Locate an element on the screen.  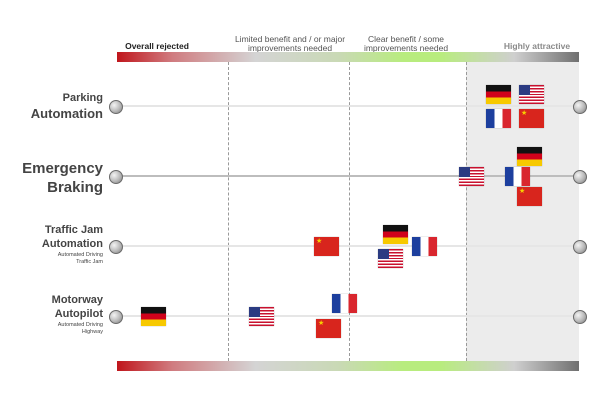
divider-rejected-limited is located at coordinates (228, 211).